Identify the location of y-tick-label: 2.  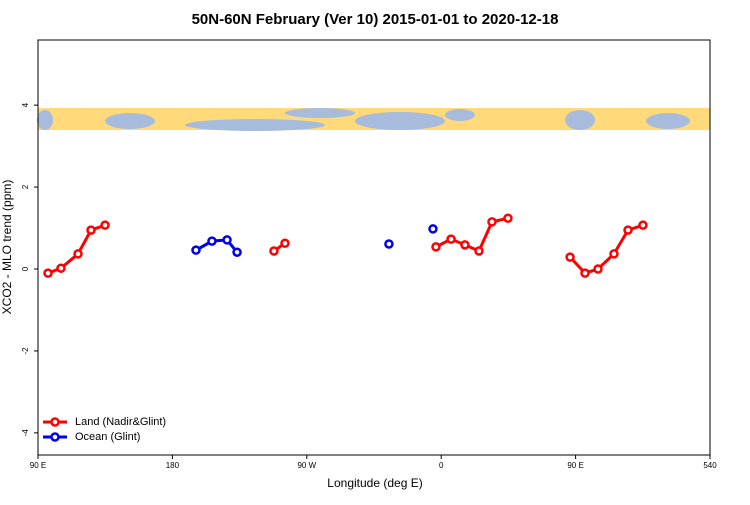
(25, 186).